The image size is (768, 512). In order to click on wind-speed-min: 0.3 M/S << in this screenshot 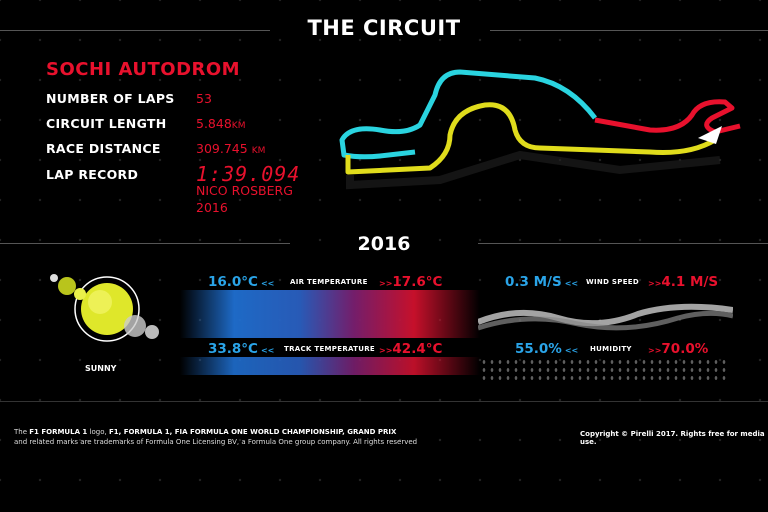, I will do `click(542, 282)`.